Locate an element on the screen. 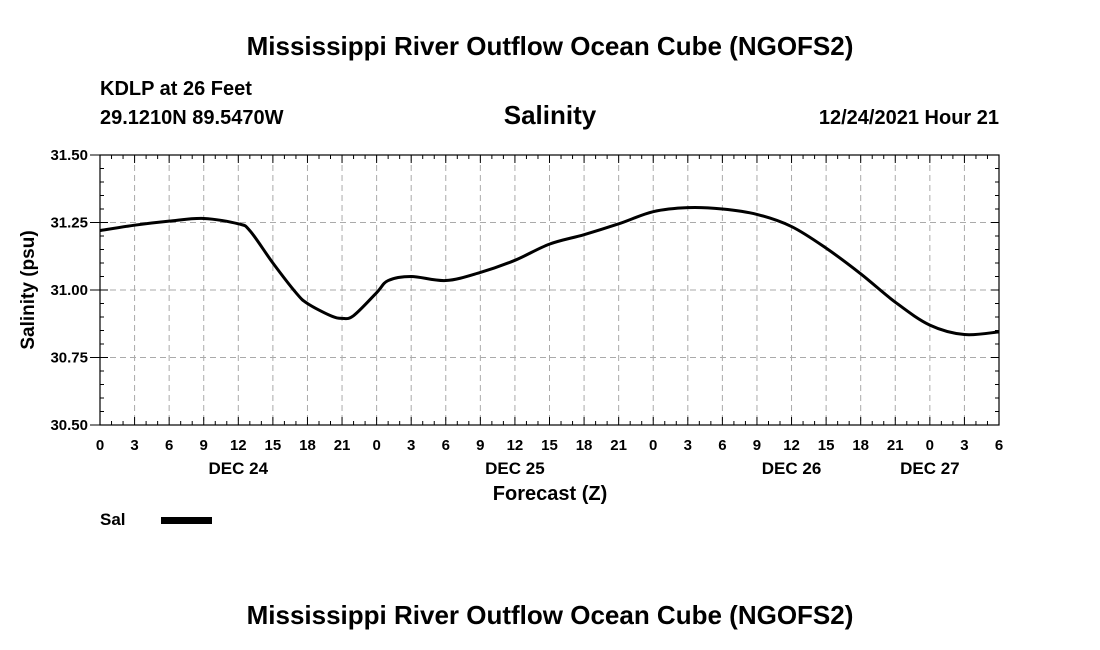 The height and width of the screenshot is (650, 1100). y-tick-label: 30.75 is located at coordinates (69, 358).